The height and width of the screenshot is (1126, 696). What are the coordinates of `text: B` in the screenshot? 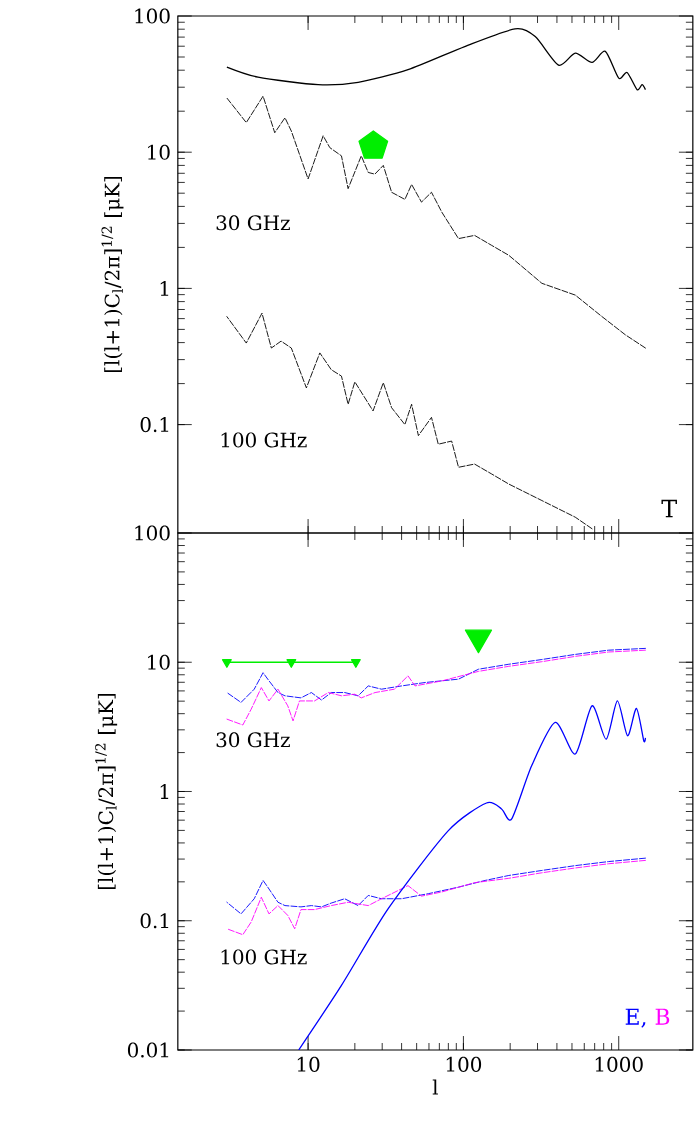 It's located at (662, 1016).